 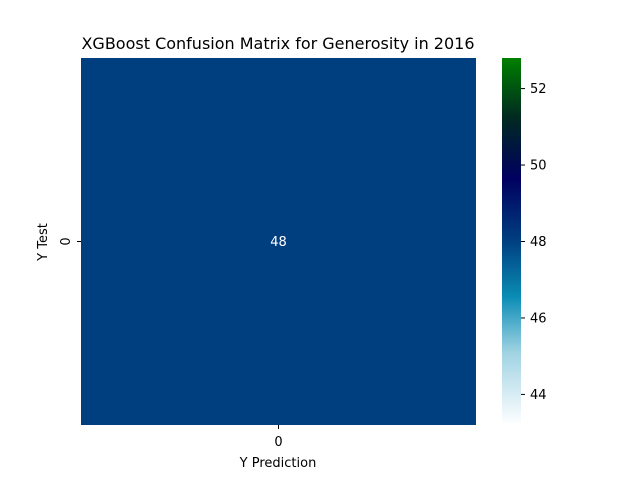 I want to click on y-axis: 0, so click(x=70, y=241).